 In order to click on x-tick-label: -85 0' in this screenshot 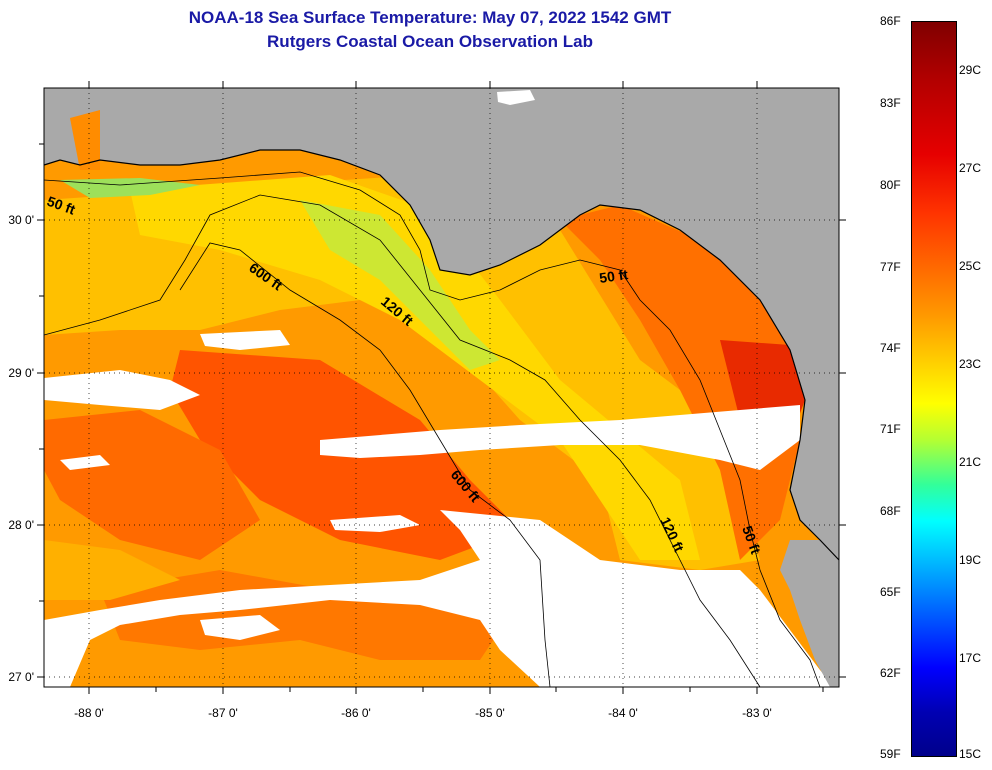, I will do `click(490, 713)`.